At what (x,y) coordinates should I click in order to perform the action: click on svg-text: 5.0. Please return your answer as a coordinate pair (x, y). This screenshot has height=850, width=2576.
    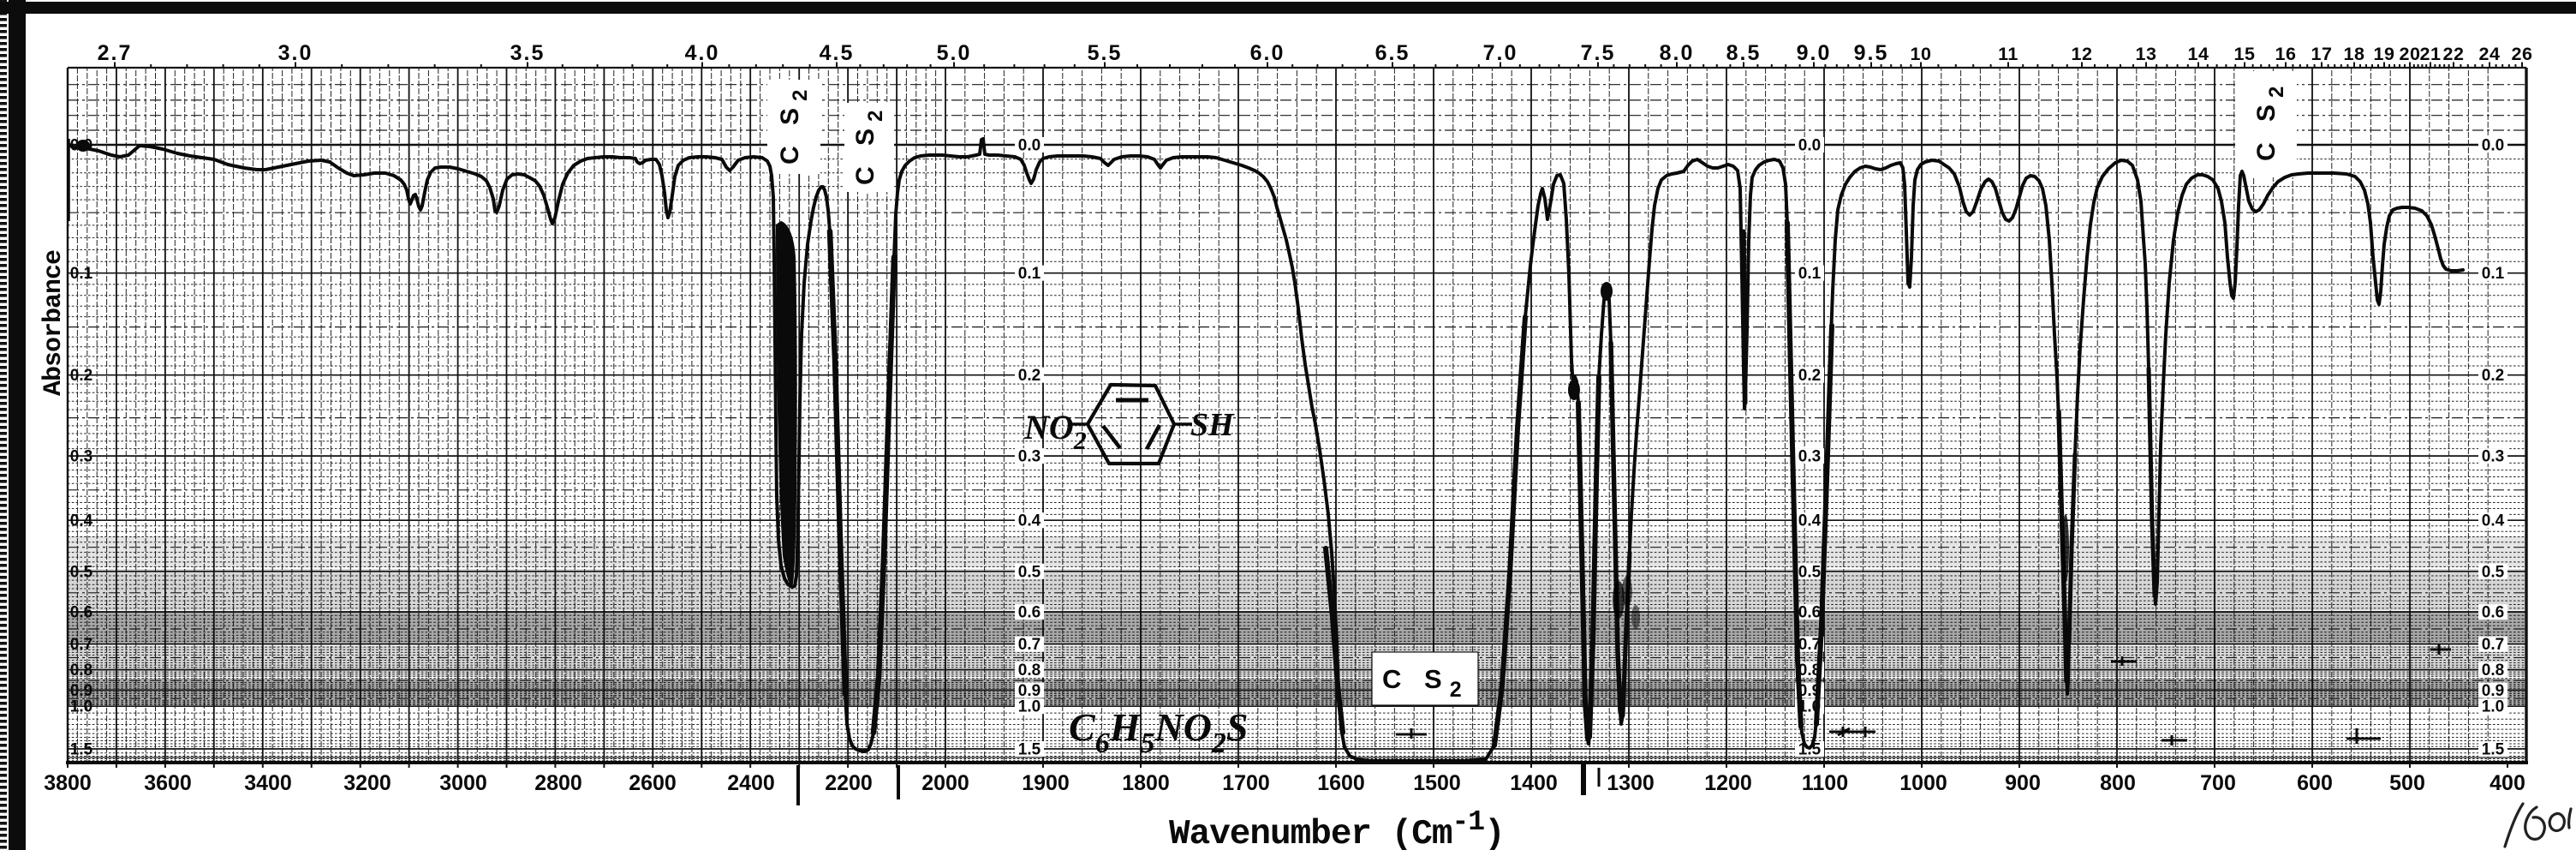
    Looking at the image, I should click on (955, 53).